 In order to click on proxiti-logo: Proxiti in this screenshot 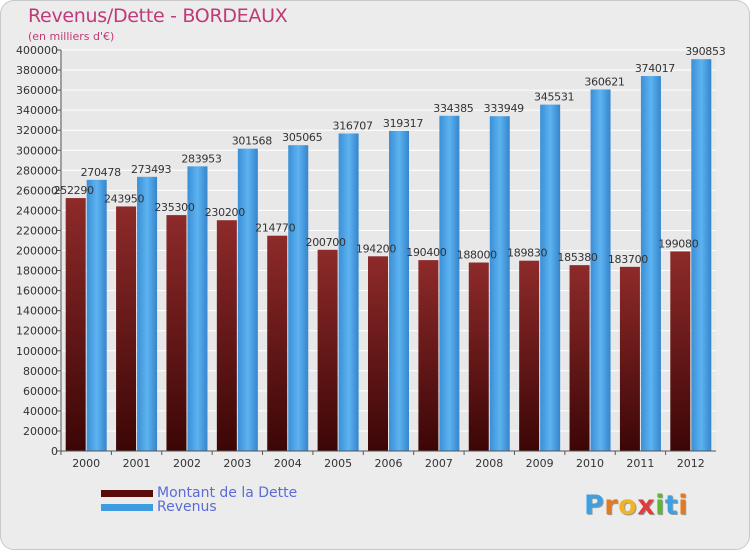, I will do `click(636, 505)`.